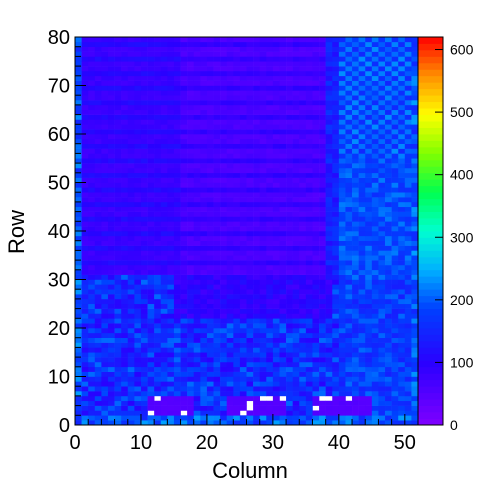 The width and height of the screenshot is (500, 500). Describe the element at coordinates (207, 443) in the screenshot. I see `x-tick-label: 20` at that location.